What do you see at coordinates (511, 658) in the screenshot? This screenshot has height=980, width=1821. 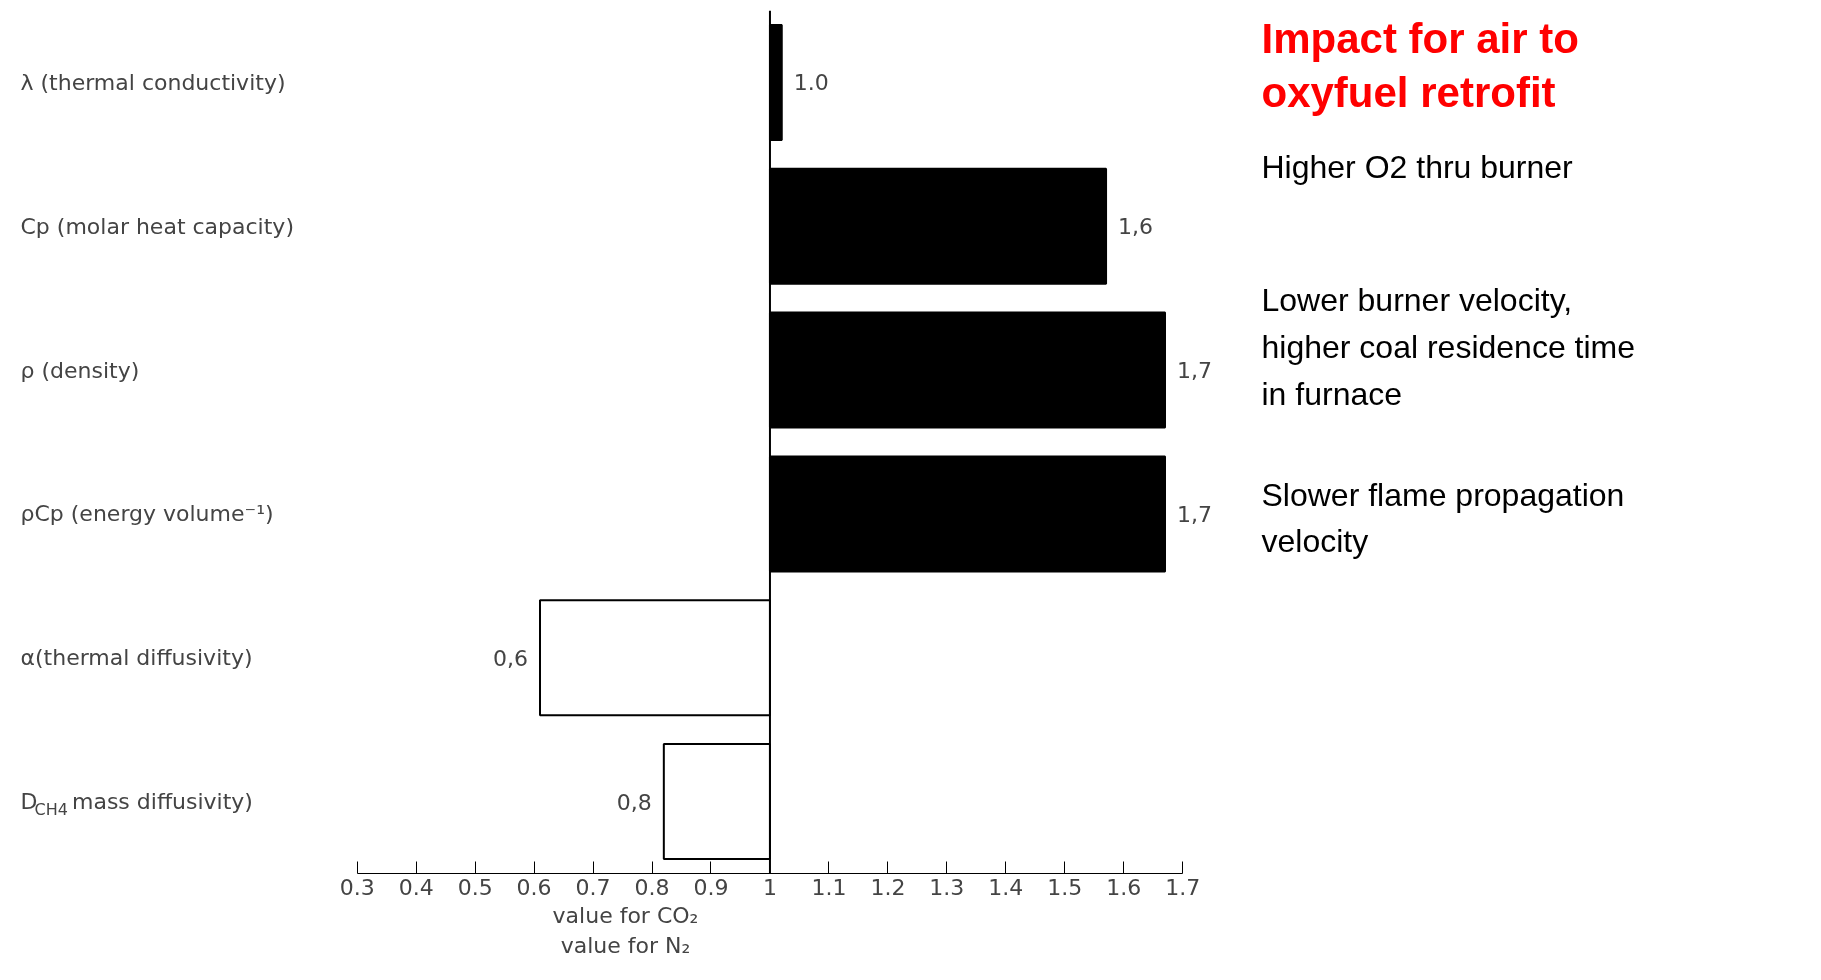 I see `data-label: 0,6` at bounding box center [511, 658].